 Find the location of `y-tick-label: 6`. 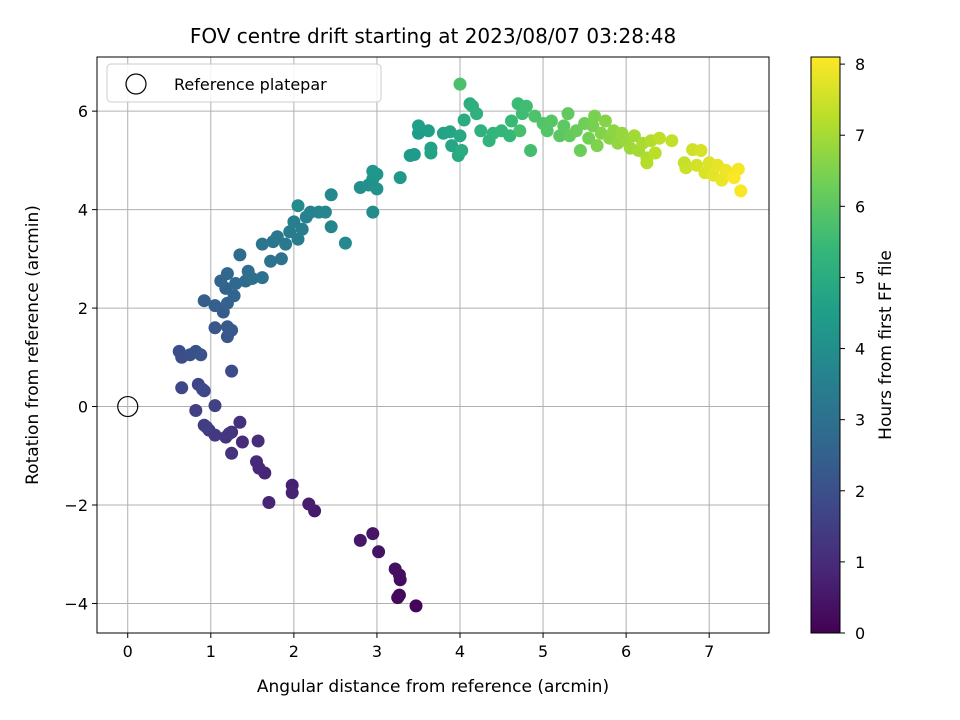

y-tick-label: 6 is located at coordinates (83, 111).